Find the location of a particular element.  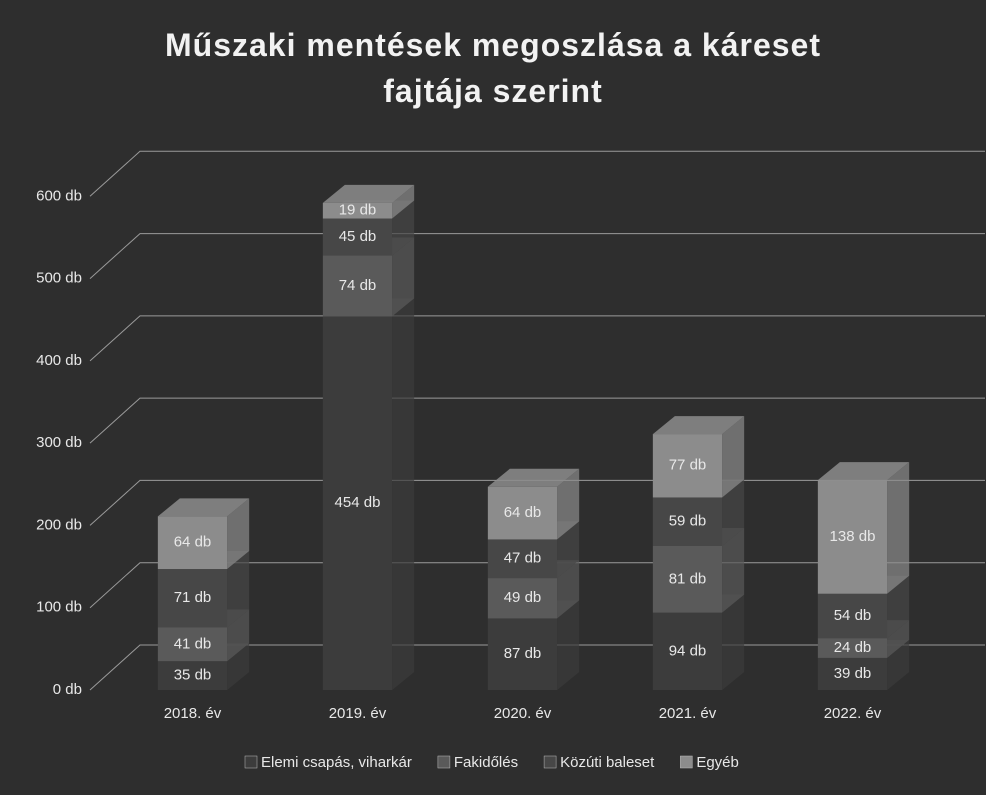

data-label: 35 db is located at coordinates (193, 675).